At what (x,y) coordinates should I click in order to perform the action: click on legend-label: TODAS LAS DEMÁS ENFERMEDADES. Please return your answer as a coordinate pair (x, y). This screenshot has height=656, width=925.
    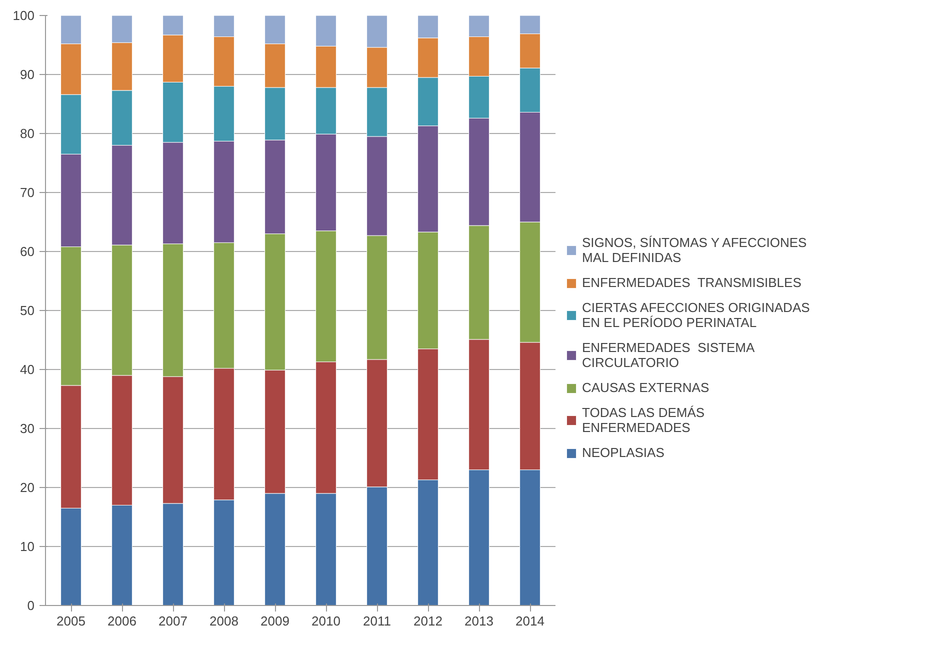
    Looking at the image, I should click on (643, 420).